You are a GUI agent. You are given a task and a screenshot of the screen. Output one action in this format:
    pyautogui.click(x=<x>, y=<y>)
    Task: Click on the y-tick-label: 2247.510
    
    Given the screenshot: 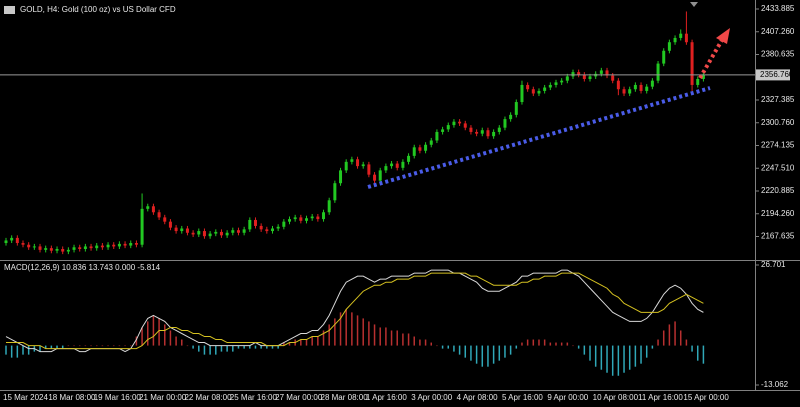 What is the action you would take?
    pyautogui.click(x=778, y=167)
    